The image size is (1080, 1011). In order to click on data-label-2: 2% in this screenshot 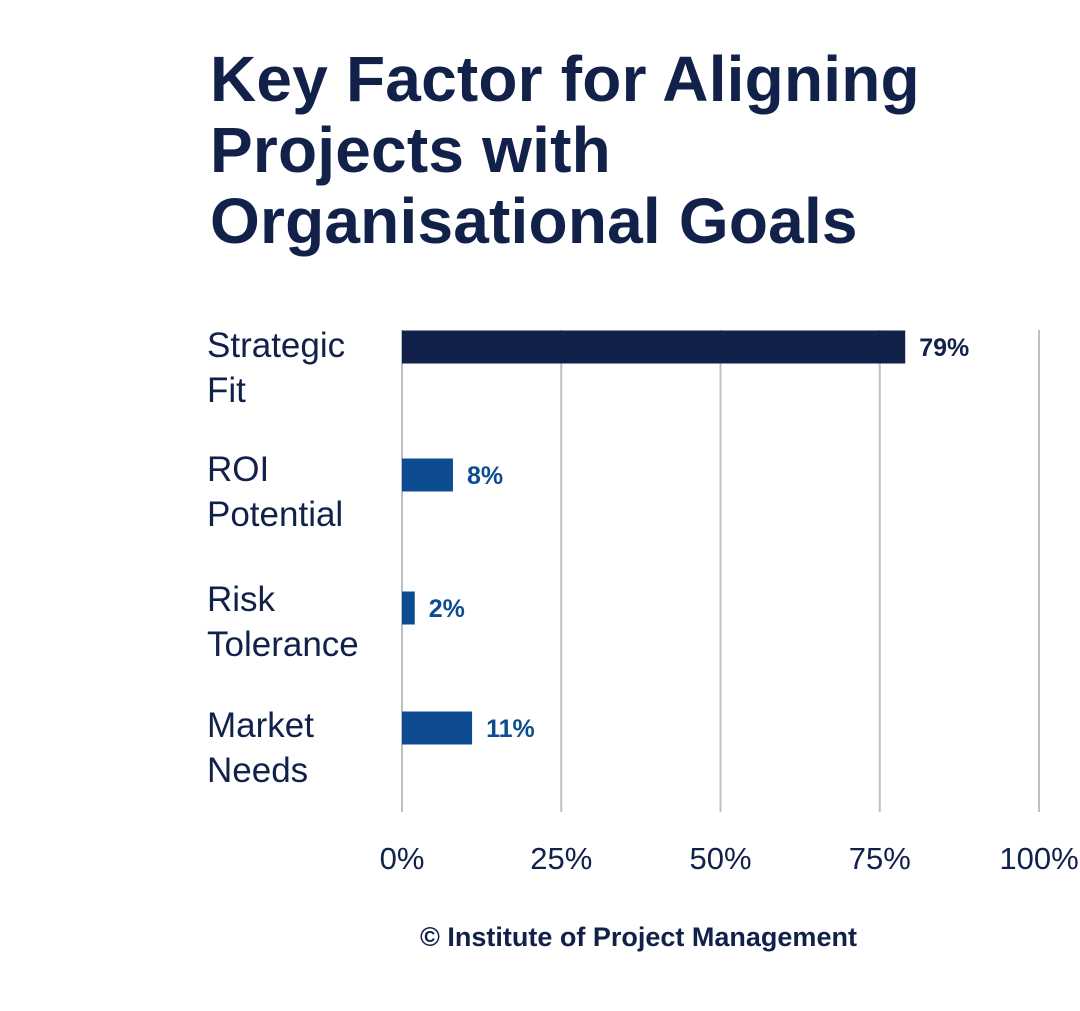, I will do `click(447, 609)`.